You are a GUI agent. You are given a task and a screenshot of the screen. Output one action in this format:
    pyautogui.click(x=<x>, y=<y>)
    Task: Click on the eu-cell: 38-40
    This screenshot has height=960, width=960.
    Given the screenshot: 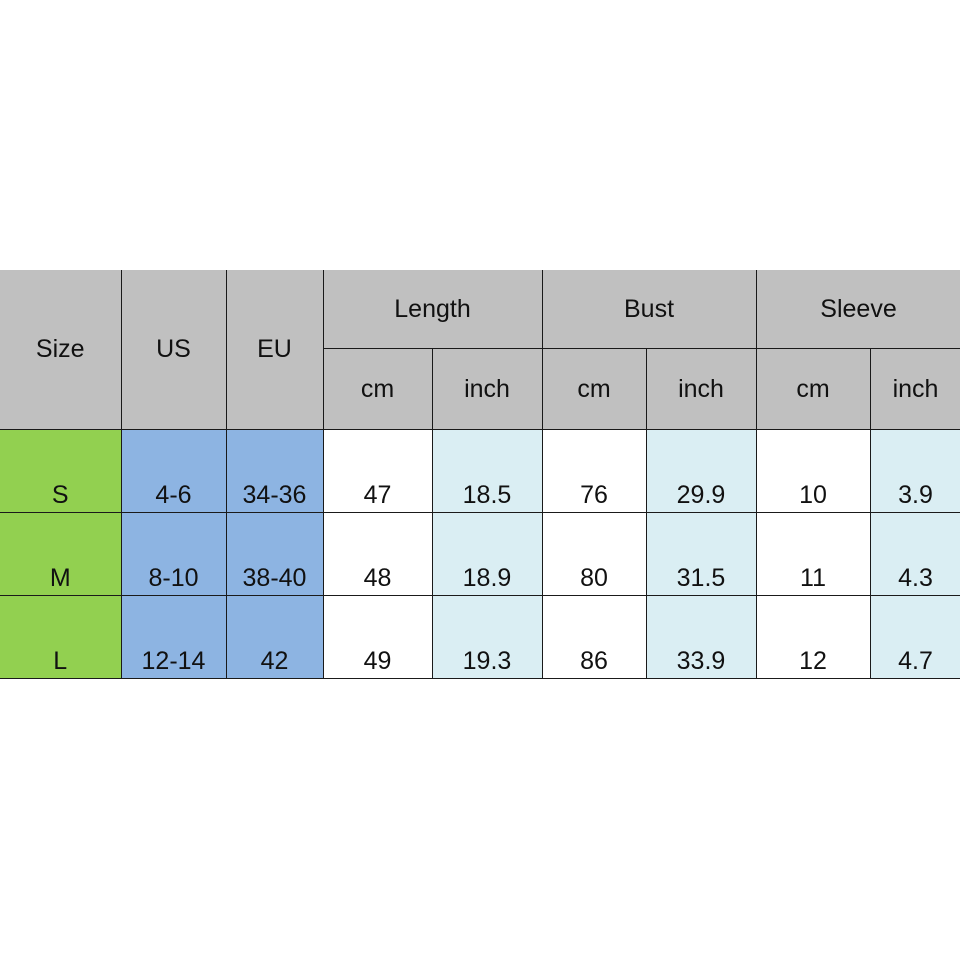 What is the action you would take?
    pyautogui.click(x=274, y=554)
    